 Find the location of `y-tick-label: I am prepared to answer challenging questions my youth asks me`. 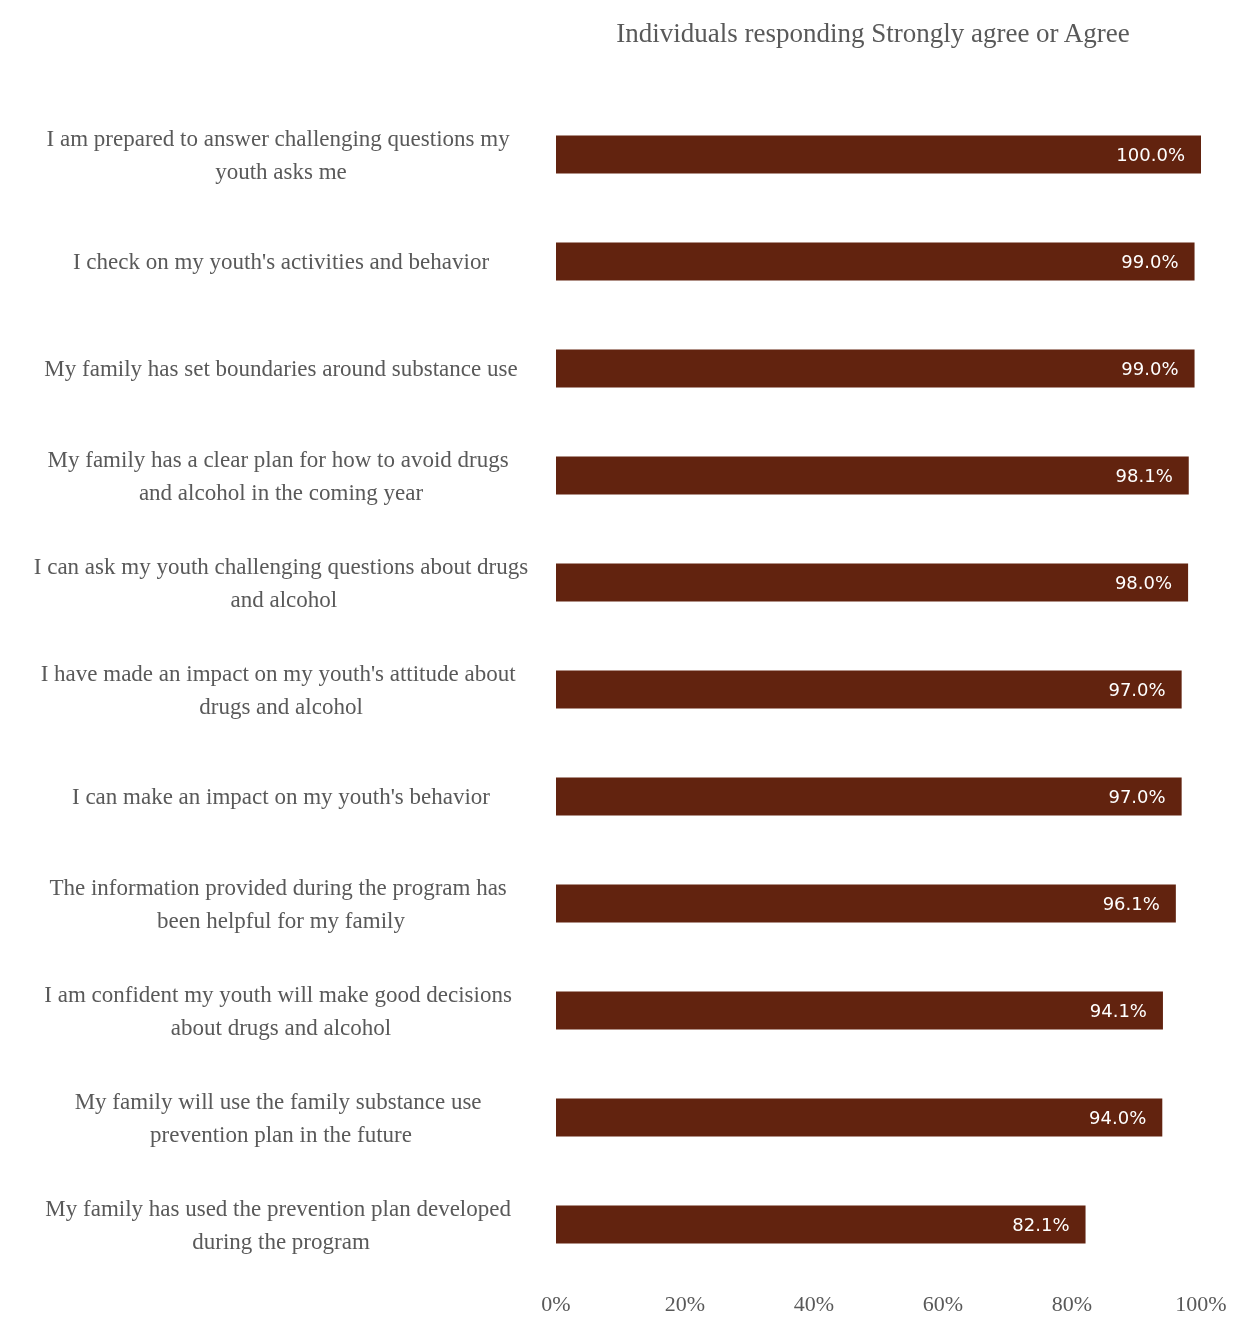

y-tick-label: I am prepared to answer challenging questions my youth asks me is located at coordinates (281, 154).